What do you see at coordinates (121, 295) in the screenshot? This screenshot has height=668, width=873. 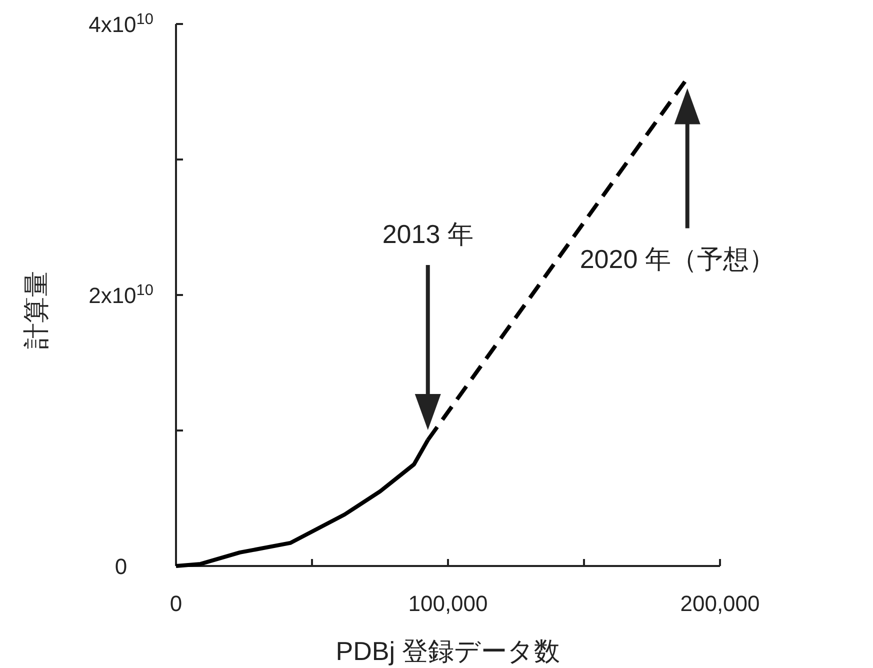 I see `y-tick-label: 2x10$^{10}$` at bounding box center [121, 295].